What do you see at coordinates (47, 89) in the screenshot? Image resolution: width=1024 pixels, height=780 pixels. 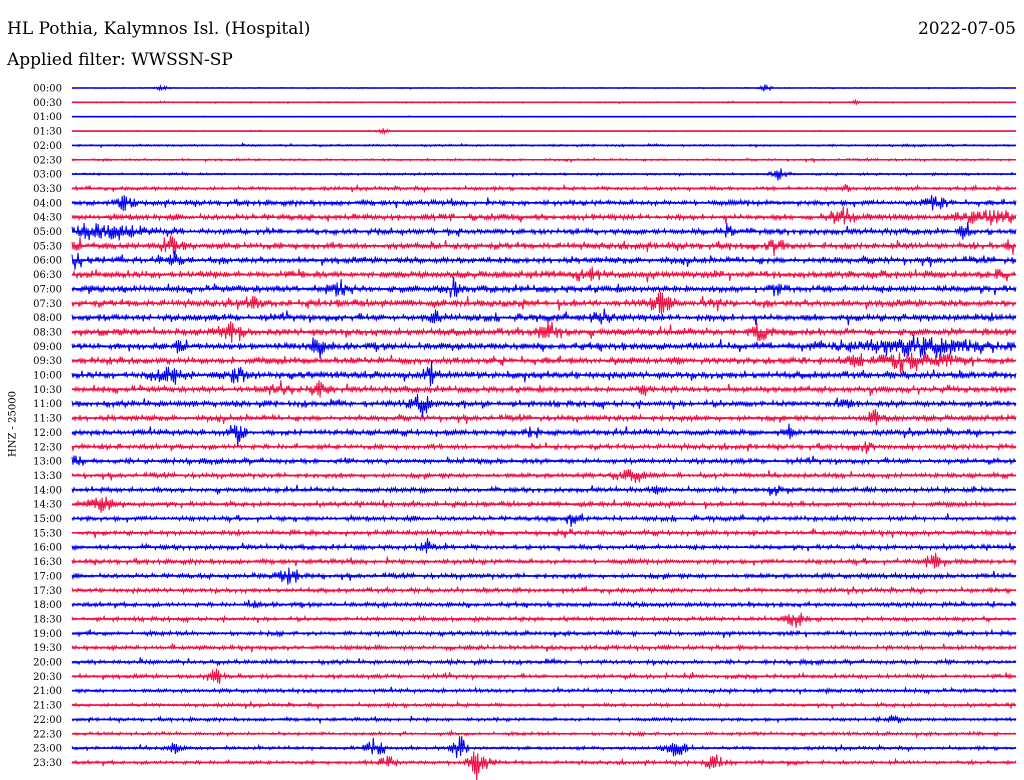 I see `time-label: 00:00` at bounding box center [47, 89].